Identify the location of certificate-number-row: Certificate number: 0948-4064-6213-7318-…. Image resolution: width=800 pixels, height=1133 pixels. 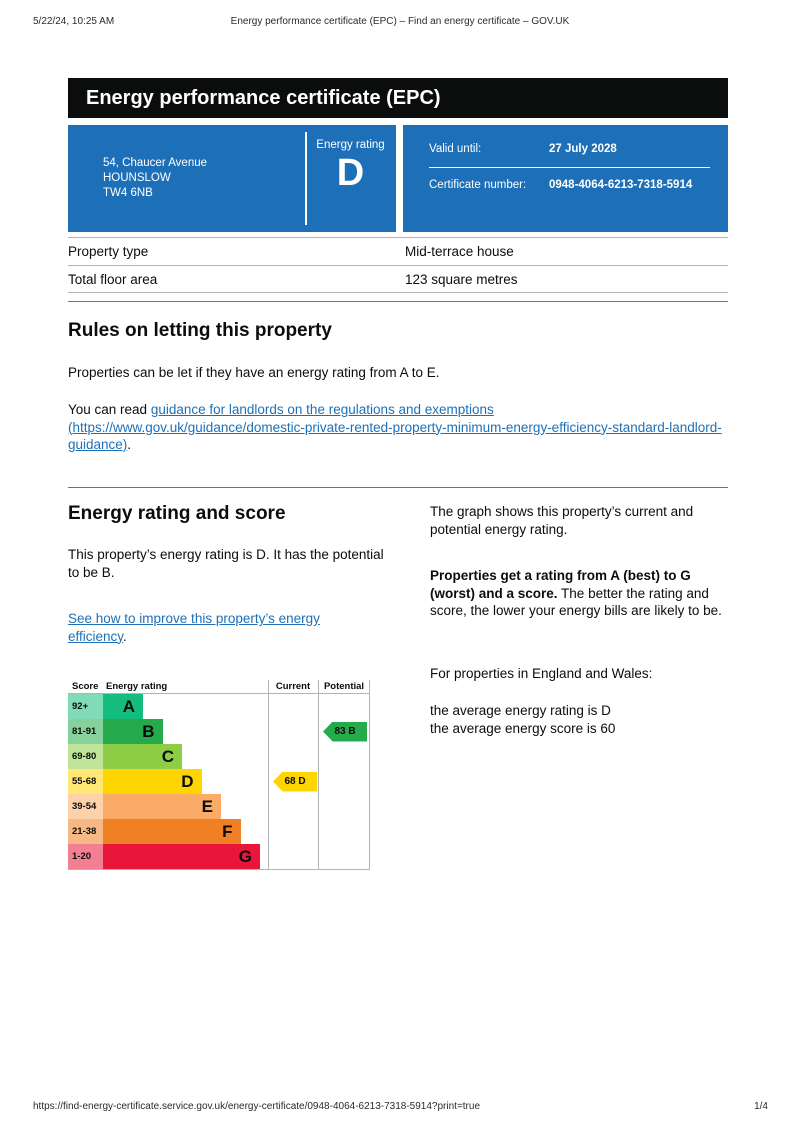
(569, 185).